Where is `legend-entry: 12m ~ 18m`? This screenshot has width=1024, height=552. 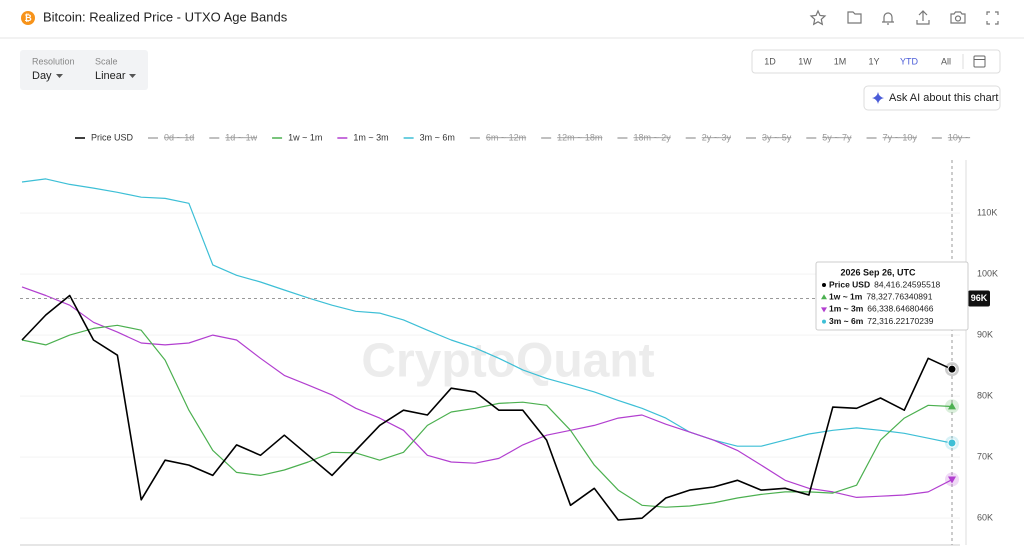 legend-entry: 12m ~ 18m is located at coordinates (571, 137).